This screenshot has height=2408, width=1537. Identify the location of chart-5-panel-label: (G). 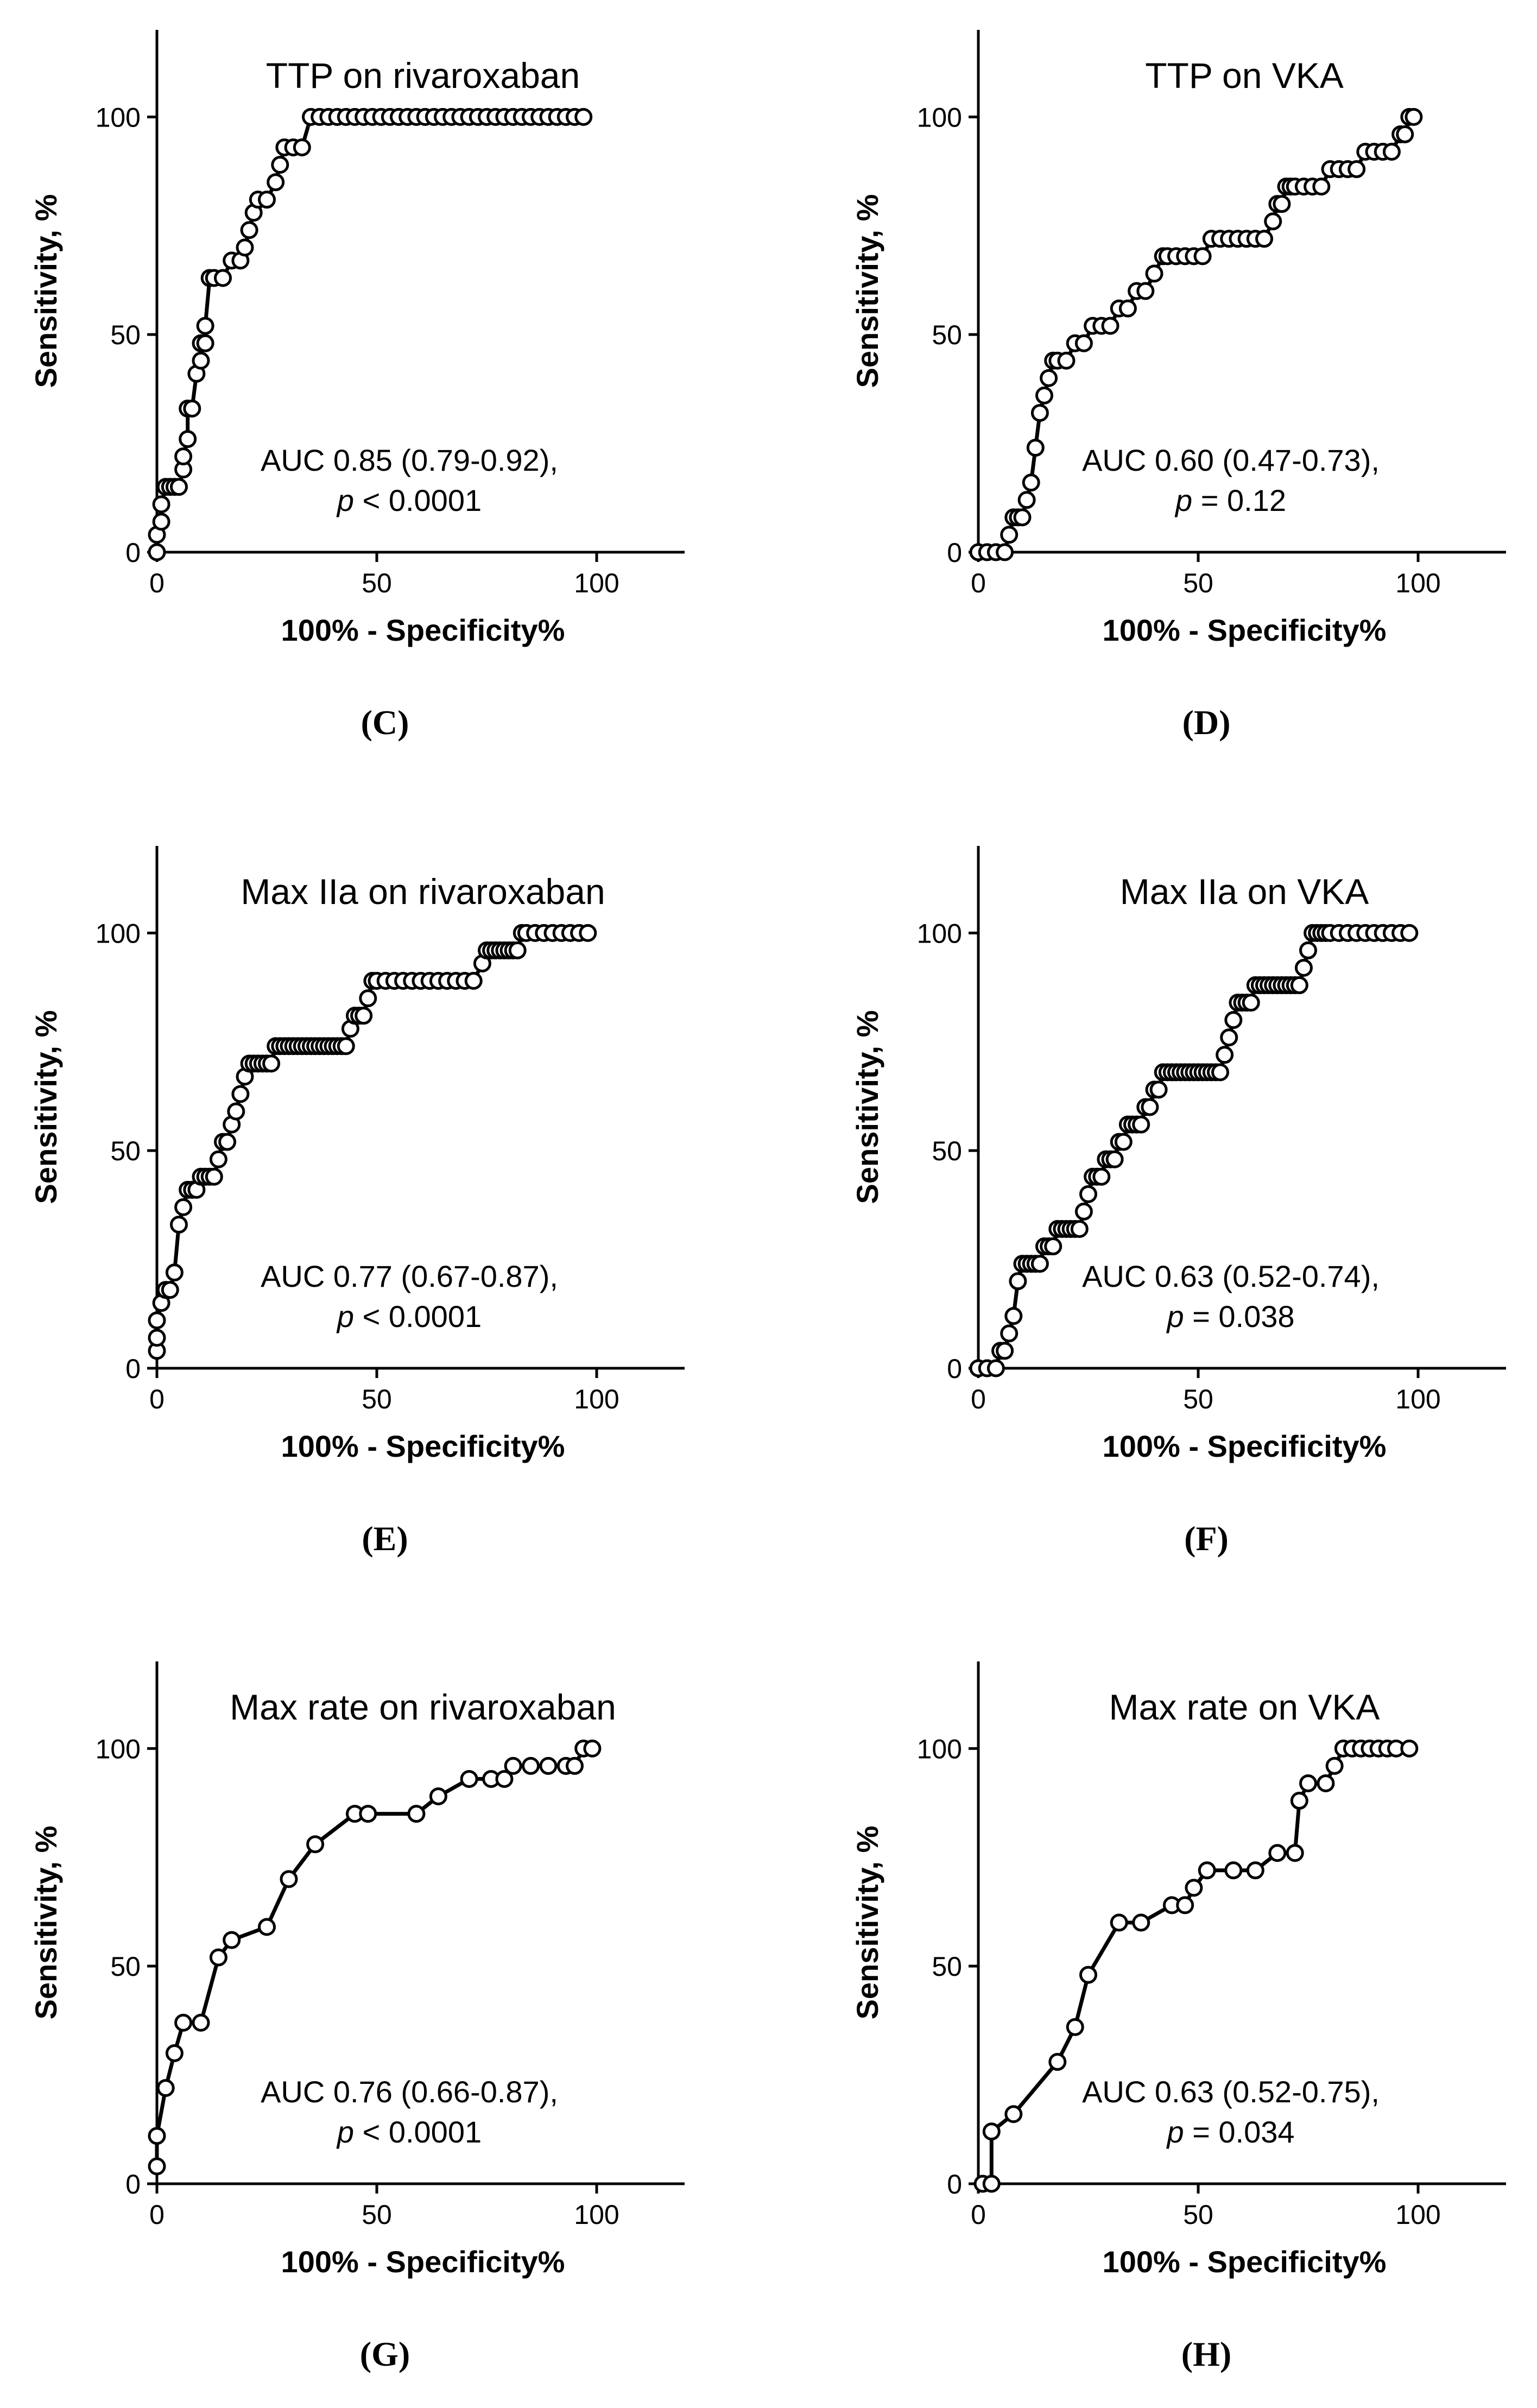
(385, 2354).